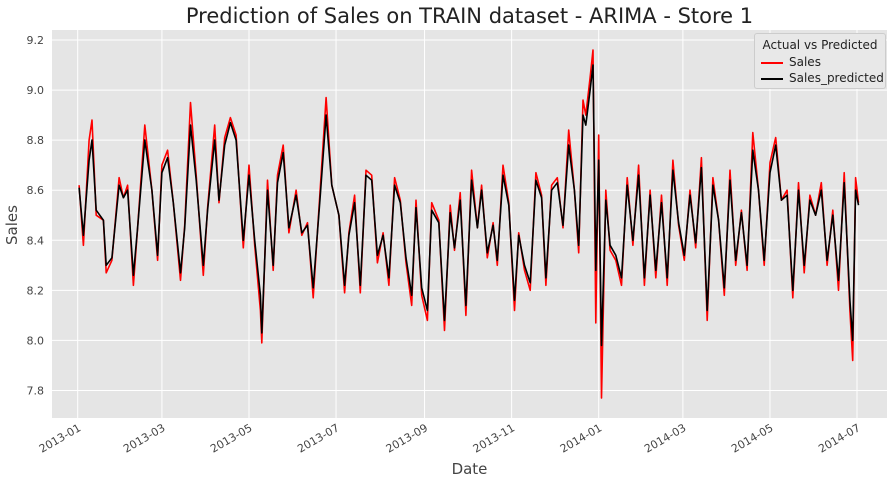 This screenshot has height=485, width=895. I want to click on x-tick-label: 2014-07, so click(839, 438).